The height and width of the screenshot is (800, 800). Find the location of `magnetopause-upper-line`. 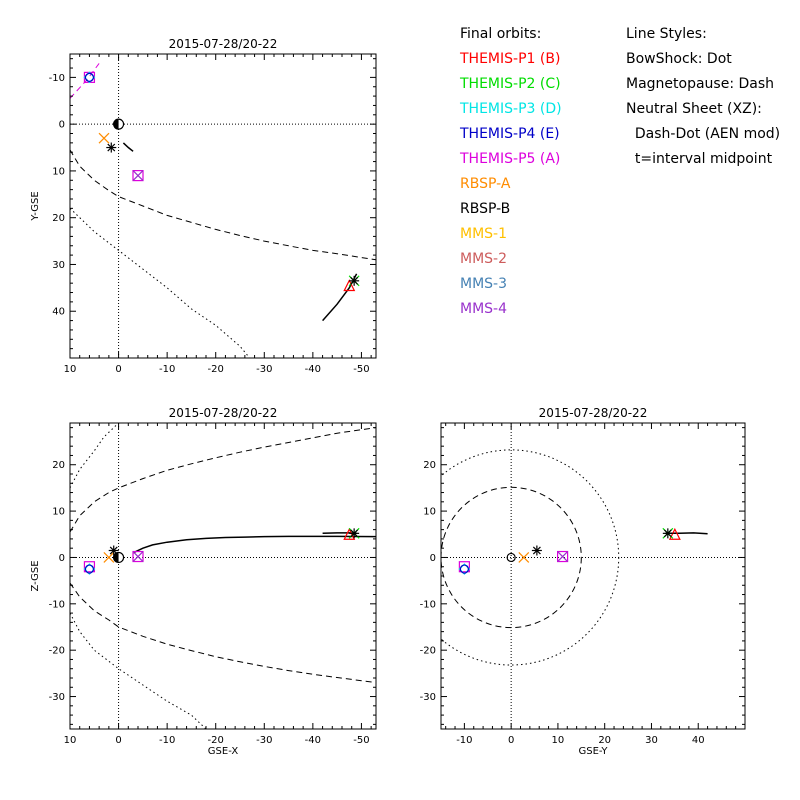

magnetopause-upper-line is located at coordinates (223, 480).